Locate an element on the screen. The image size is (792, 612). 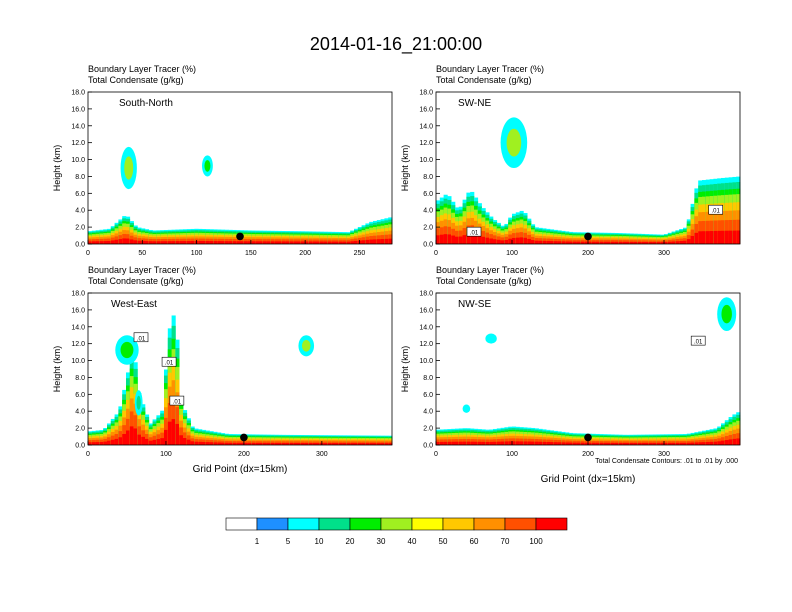
contour-label-box is located at coordinates (141, 337).